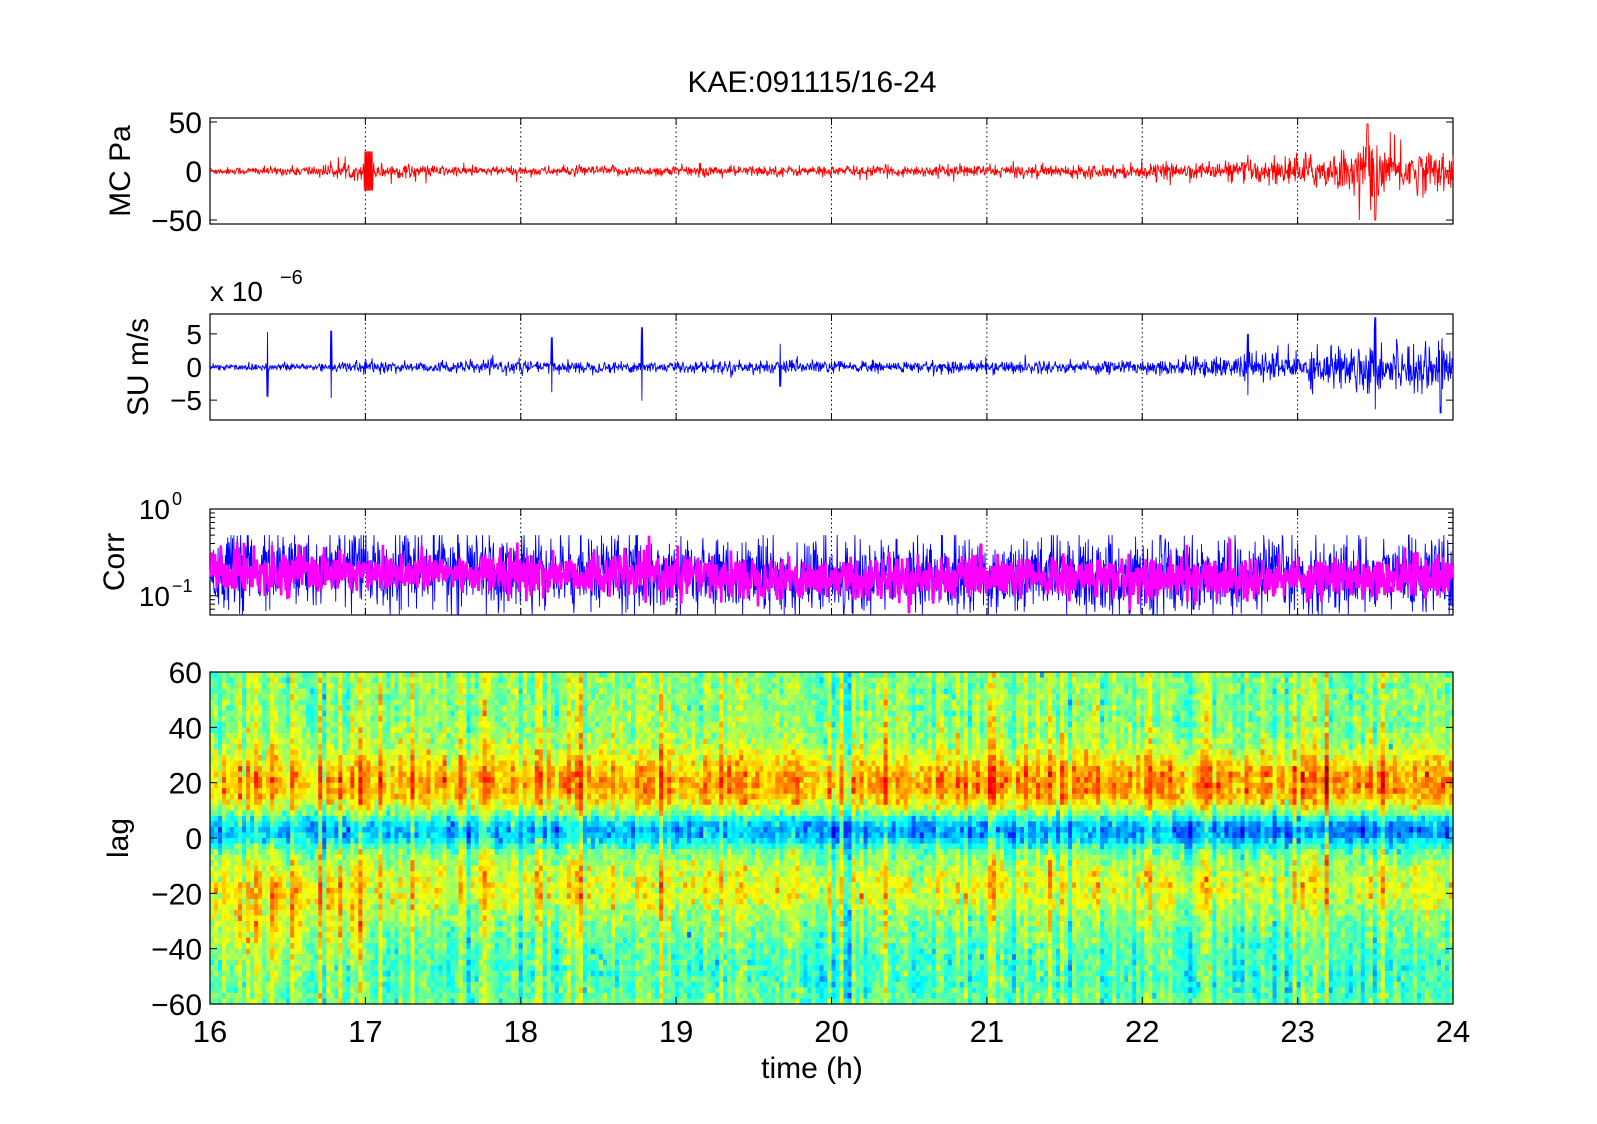  Describe the element at coordinates (831, 172) in the screenshot. I see `mc-pa-series` at that location.